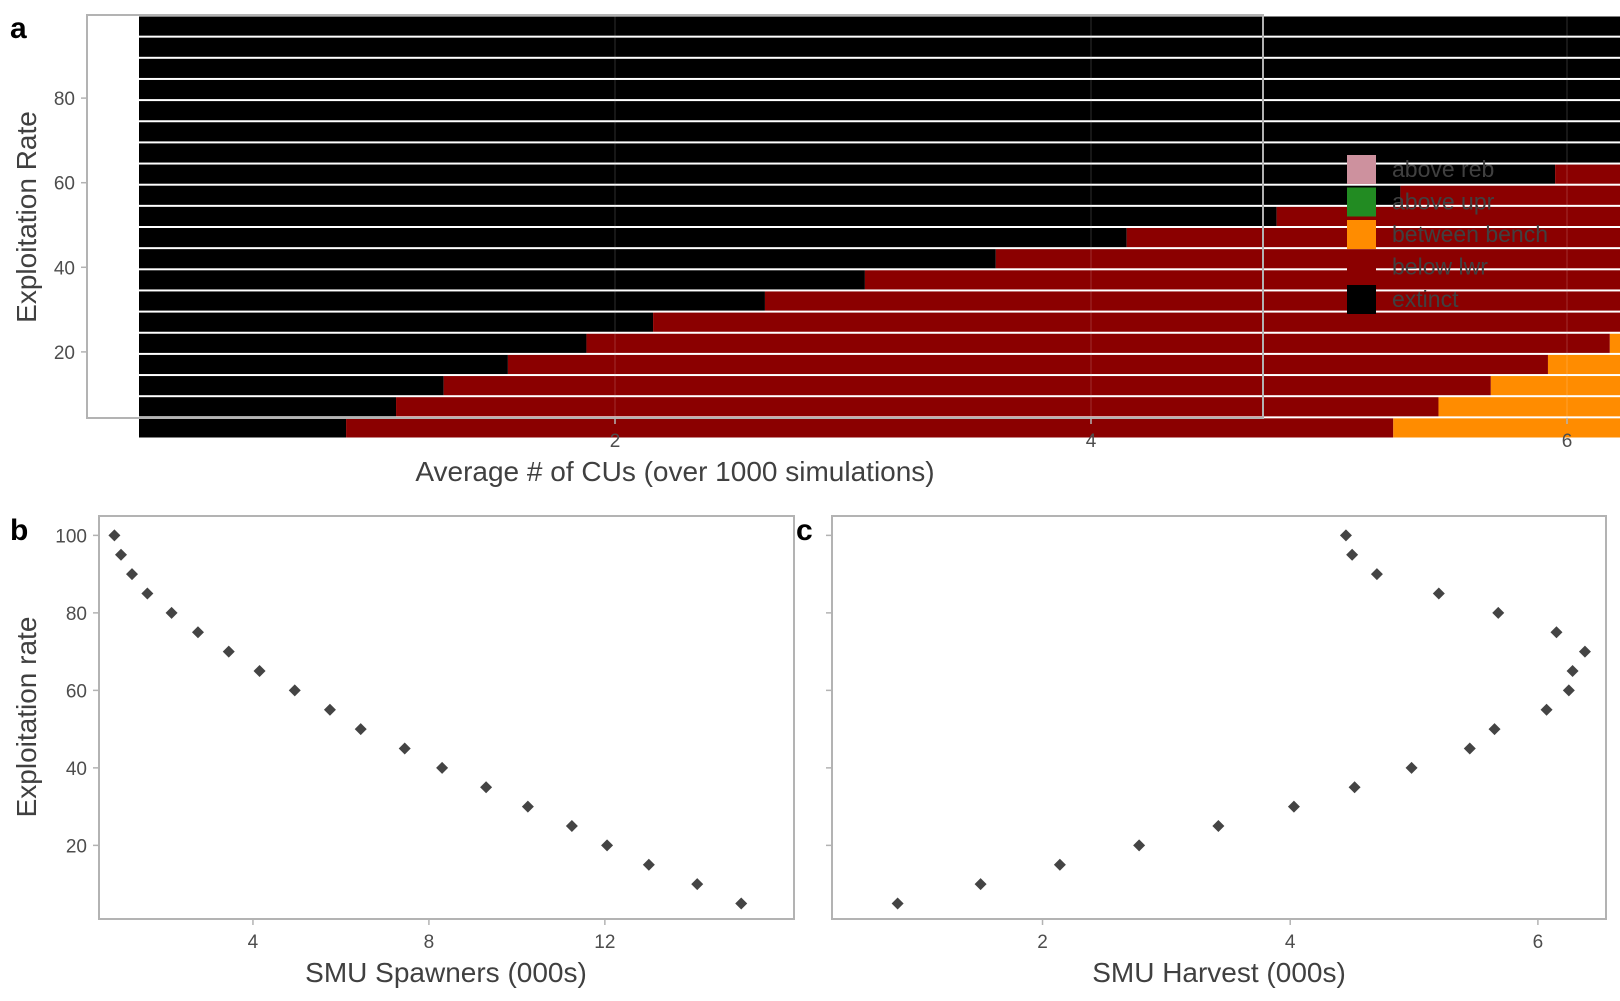 The width and height of the screenshot is (1620, 1001). I want to click on panel-a-y-ticks: 20 40 60 80, so click(70, 226).